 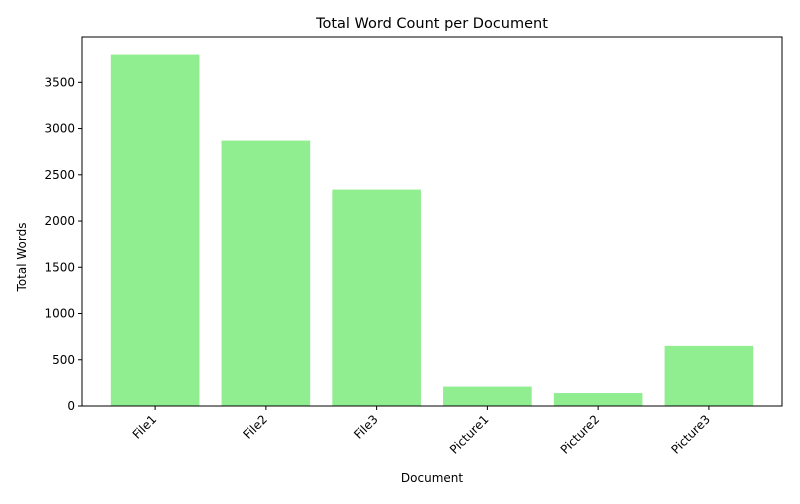 What do you see at coordinates (144, 426) in the screenshot?
I see `x-tick-label-file1: File1` at bounding box center [144, 426].